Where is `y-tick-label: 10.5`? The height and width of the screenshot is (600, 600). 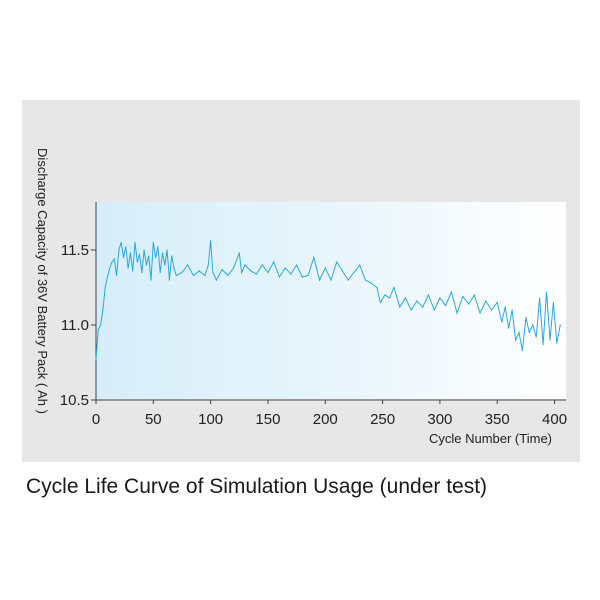 y-tick-label: 10.5 is located at coordinates (74, 400).